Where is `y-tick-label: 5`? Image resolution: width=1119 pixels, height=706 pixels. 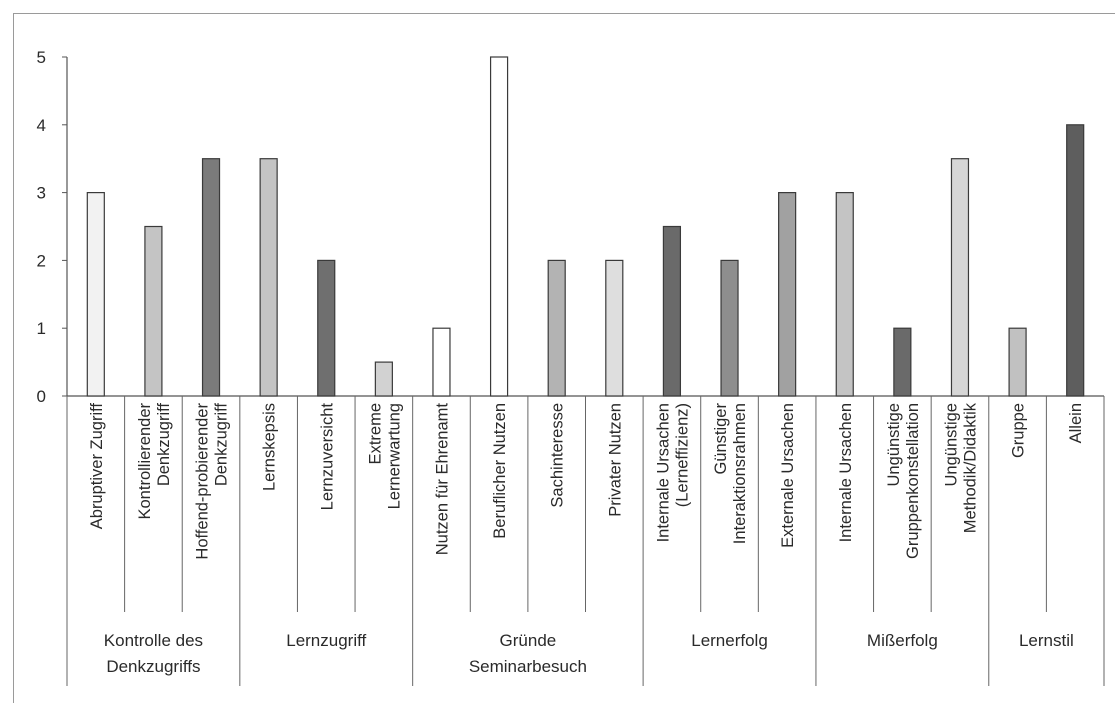
y-tick-label: 5 is located at coordinates (41, 57).